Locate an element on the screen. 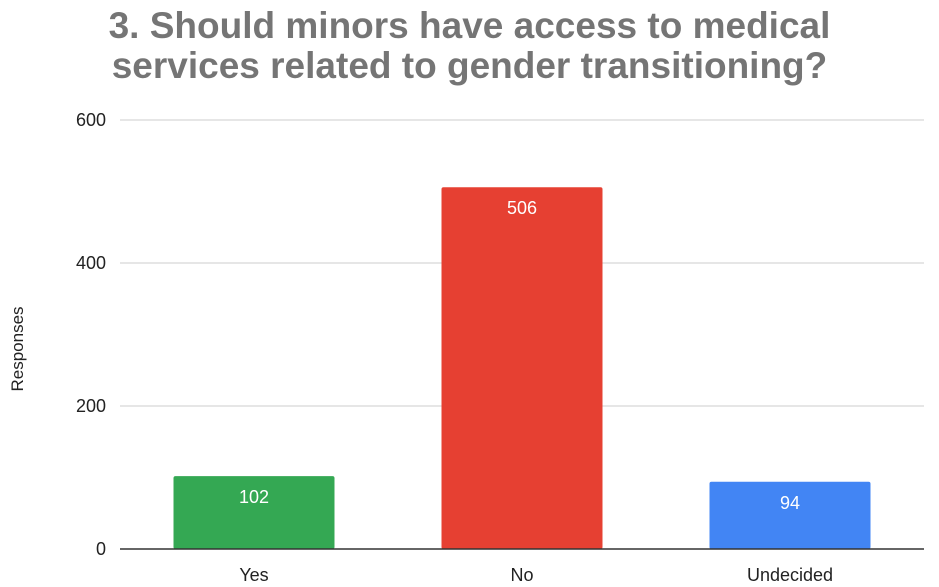 Image resolution: width=939 pixels, height=587 pixels. chart-title-line-1: 3. Should minors have access to medical is located at coordinates (469, 25).